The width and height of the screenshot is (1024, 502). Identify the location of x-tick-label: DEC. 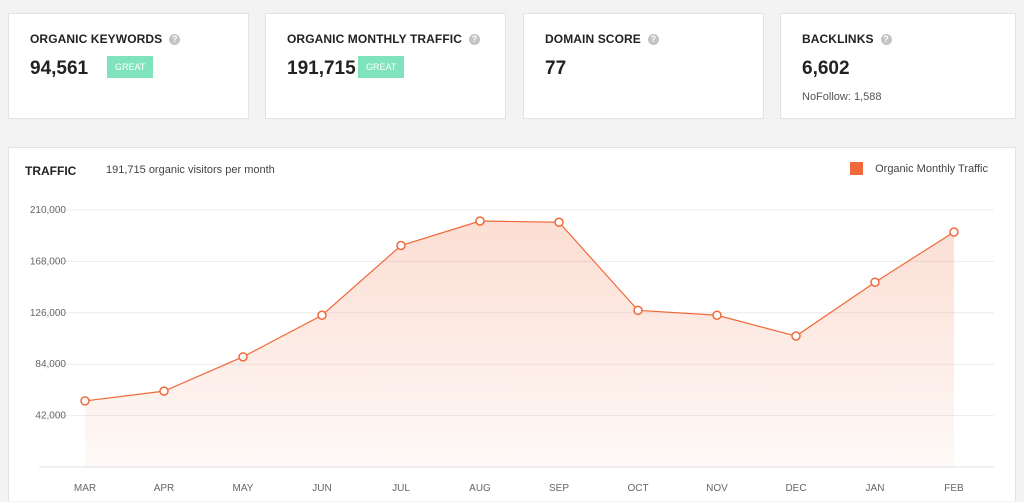
(795, 488).